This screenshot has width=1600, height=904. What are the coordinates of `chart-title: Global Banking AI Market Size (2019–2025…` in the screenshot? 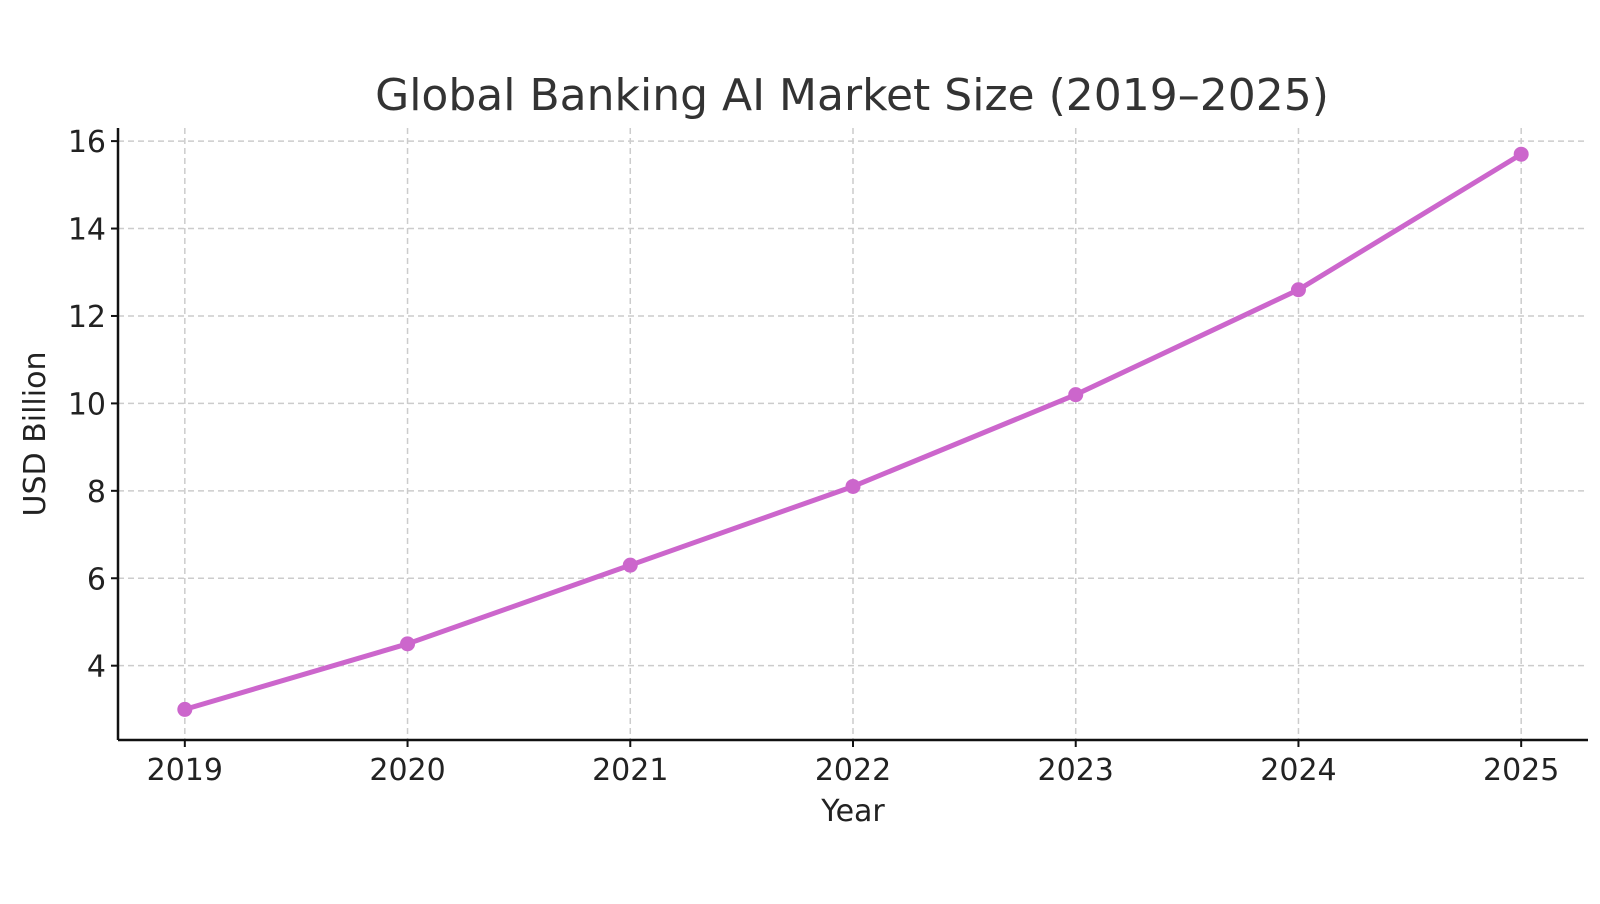 It's located at (852, 95).